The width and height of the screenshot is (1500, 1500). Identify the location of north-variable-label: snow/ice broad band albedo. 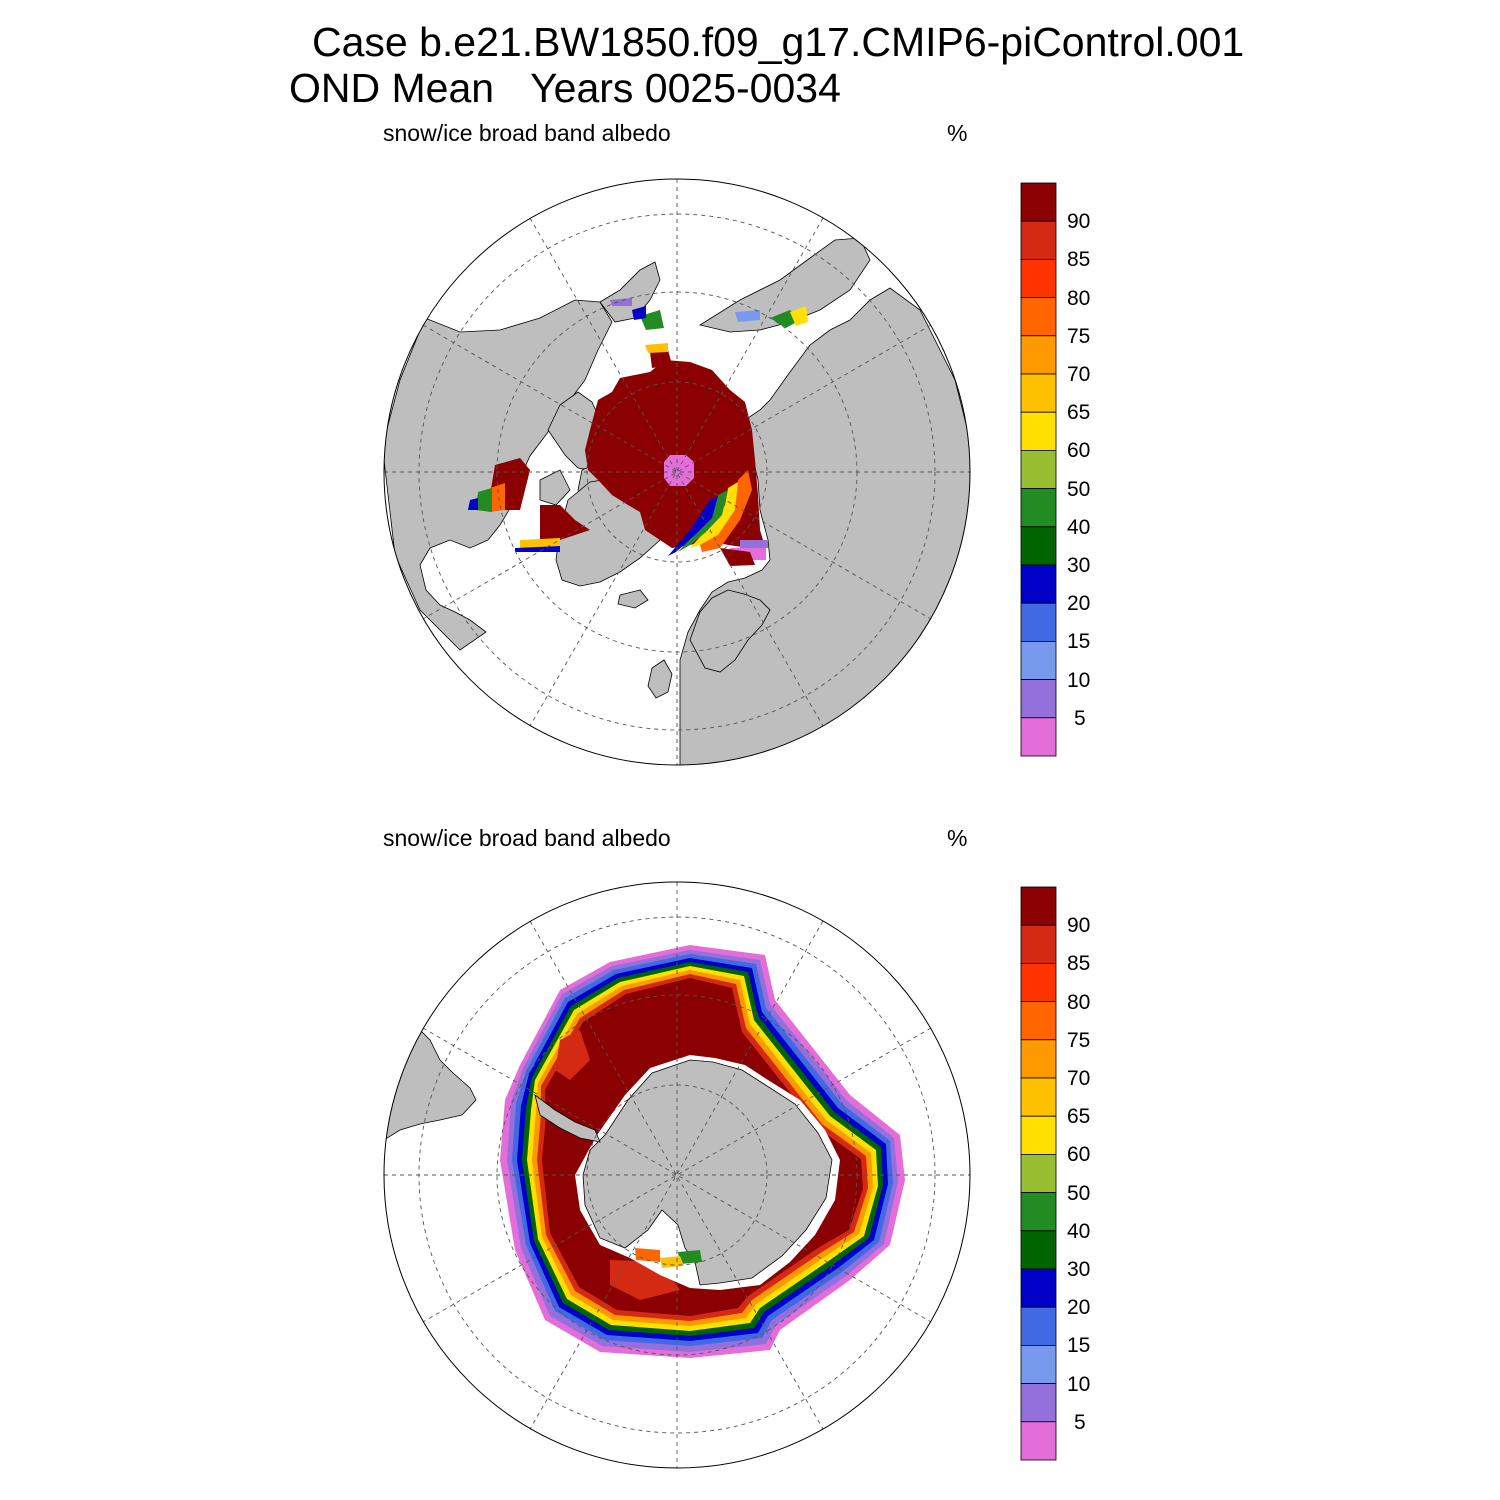
(527, 133).